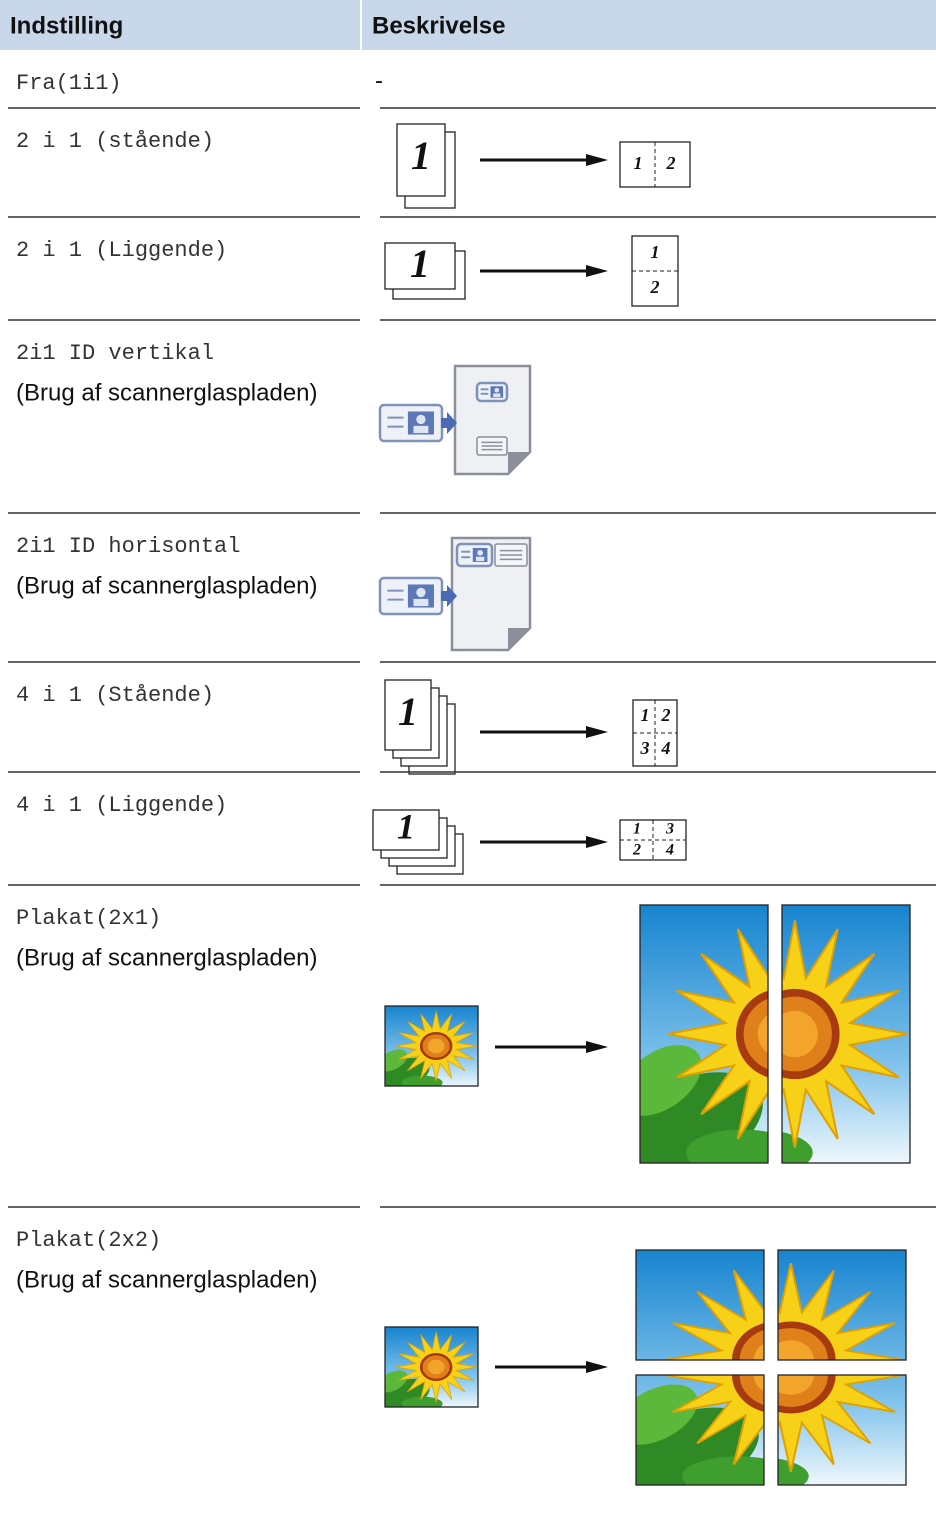 Image resolution: width=936 pixels, height=1517 pixels. Describe the element at coordinates (88, 918) in the screenshot. I see `setting: Plakat(2x1)` at that location.